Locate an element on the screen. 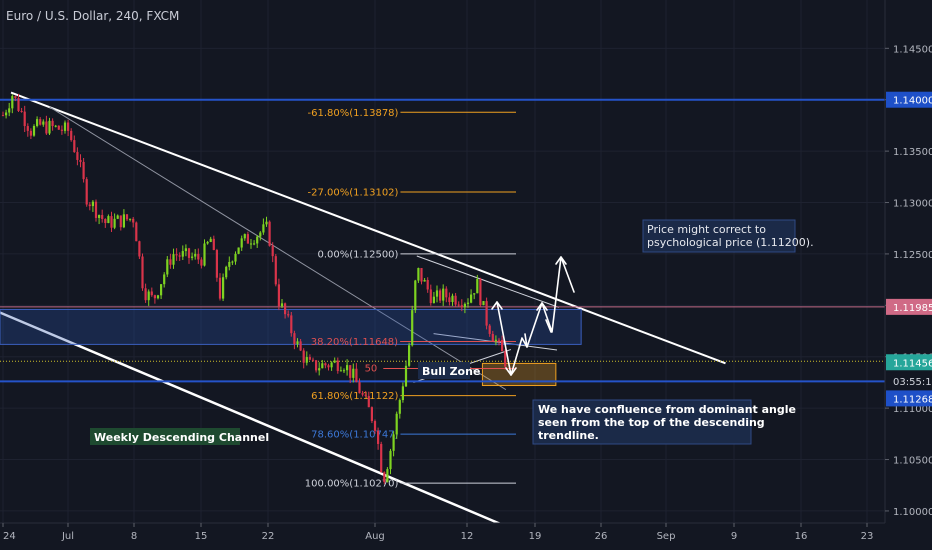 The image size is (932, 550). annotation-text: We have confluence from dominant angle is located at coordinates (667, 409).